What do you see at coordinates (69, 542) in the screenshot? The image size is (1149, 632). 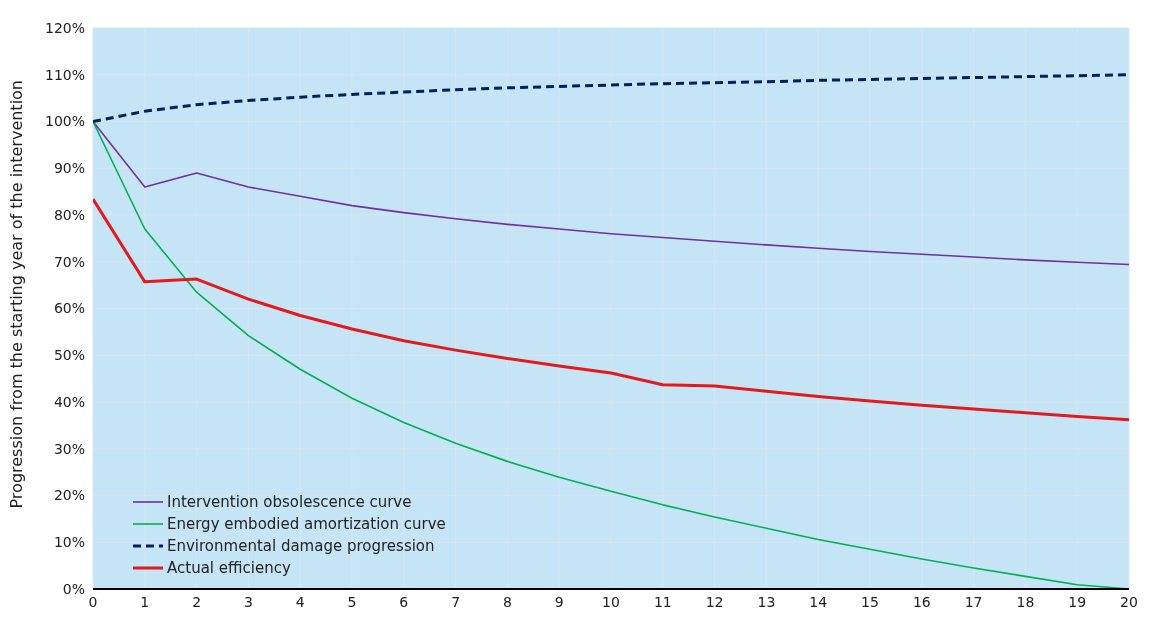 I see `y-tick-label: 10%` at bounding box center [69, 542].